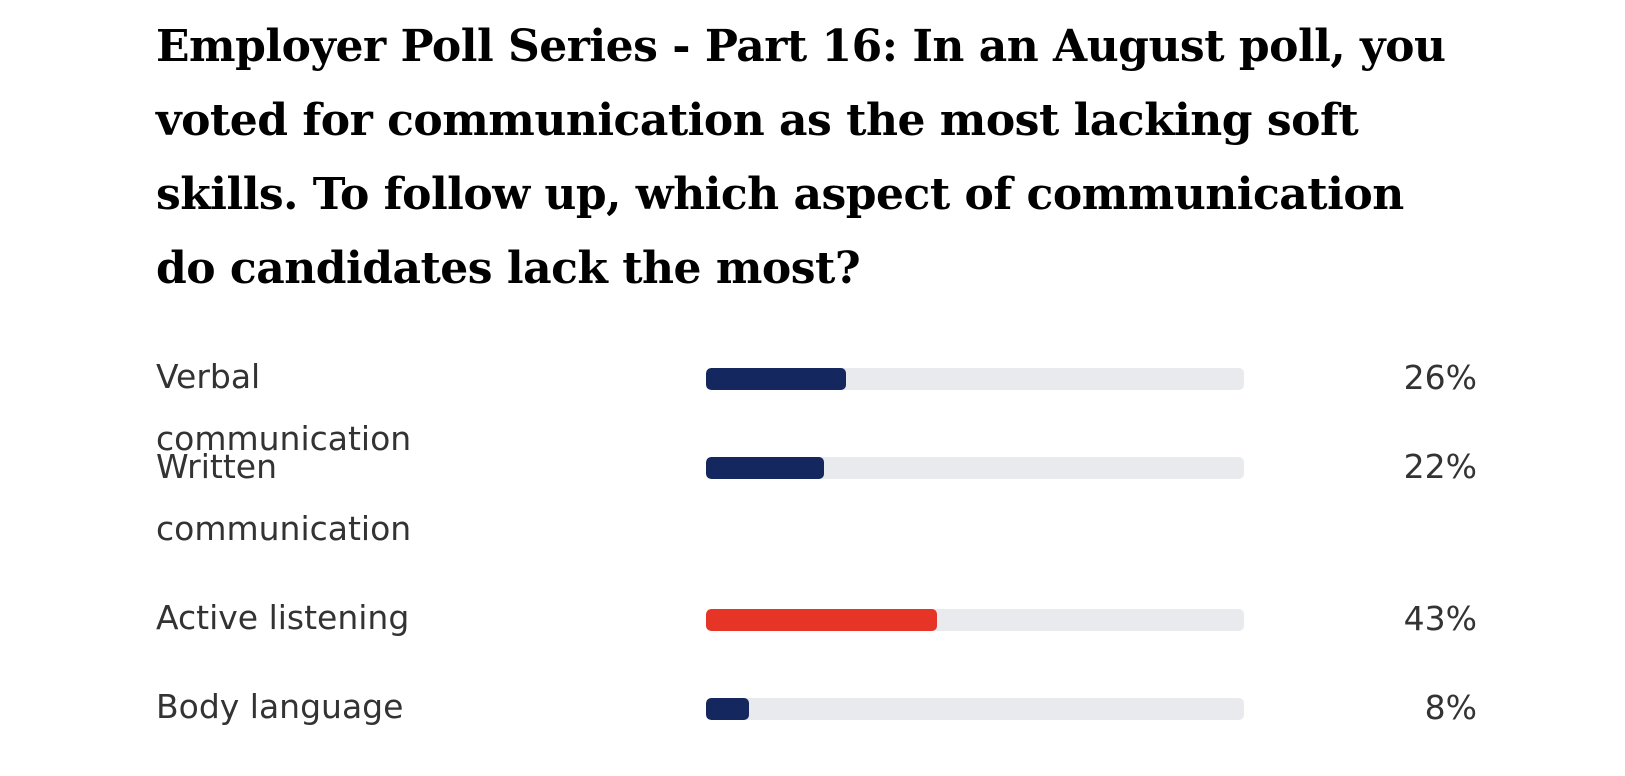 Image resolution: width=1625 pixels, height=776 pixels. Describe the element at coordinates (283, 617) in the screenshot. I see `option-label-active-listening: Active listening` at that location.